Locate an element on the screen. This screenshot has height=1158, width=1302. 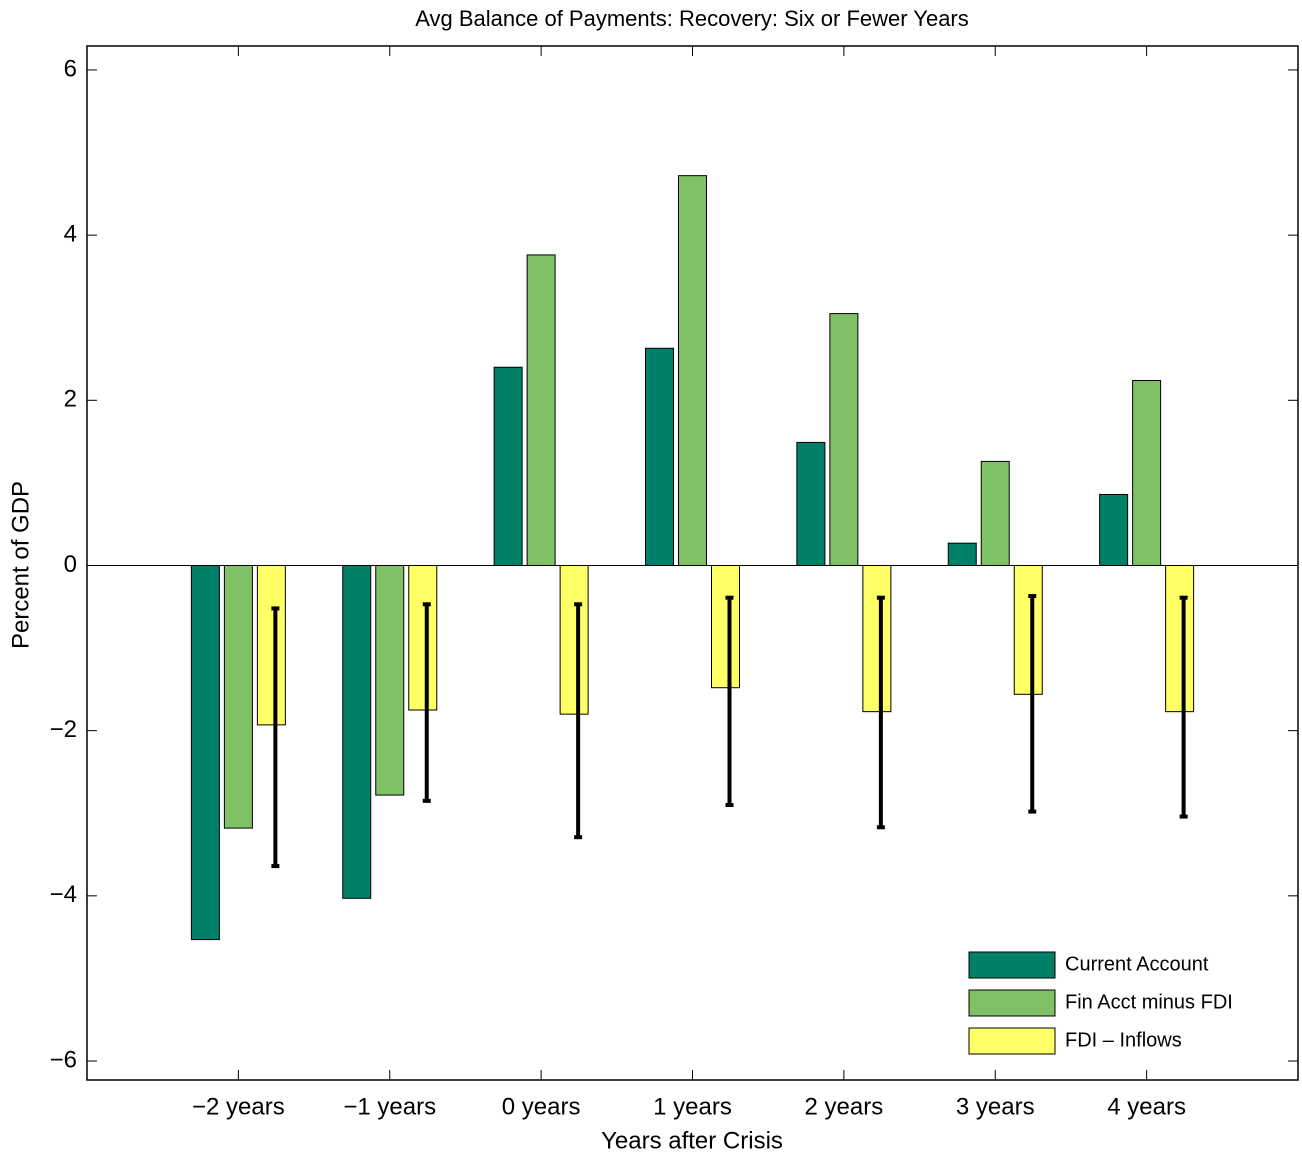
x-axis-label: Years after Crisis is located at coordinates (692, 1140).